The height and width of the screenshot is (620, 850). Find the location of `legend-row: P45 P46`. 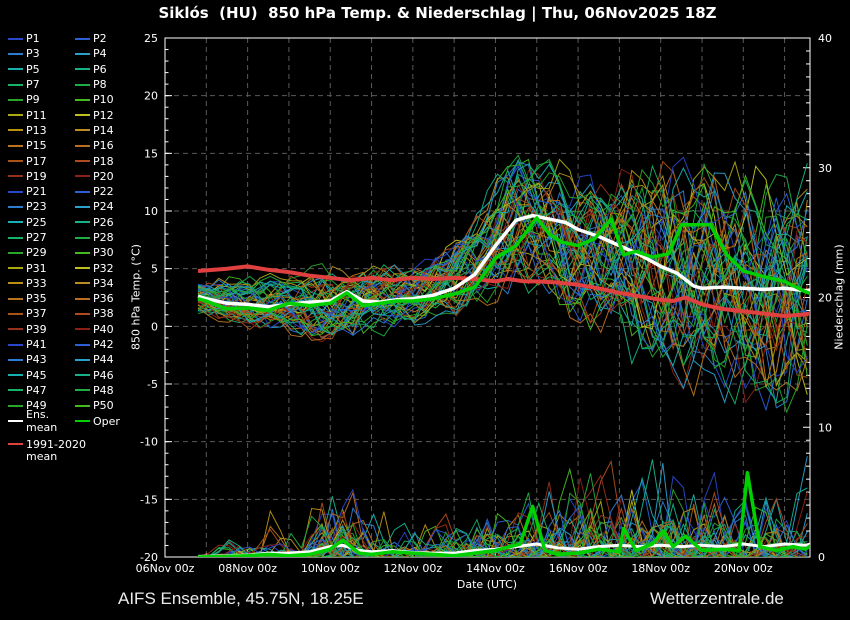

legend-row: P45 P46 is located at coordinates (64, 375).